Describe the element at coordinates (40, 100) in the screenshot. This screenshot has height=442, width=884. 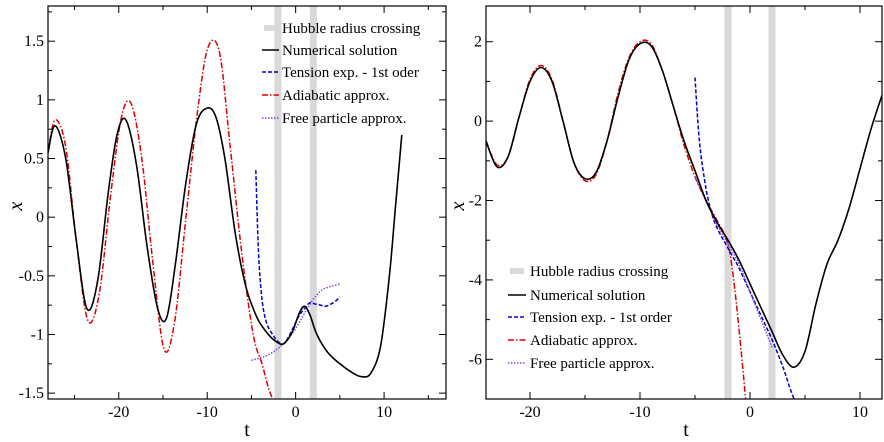
I see `y-tick-label: 1` at that location.